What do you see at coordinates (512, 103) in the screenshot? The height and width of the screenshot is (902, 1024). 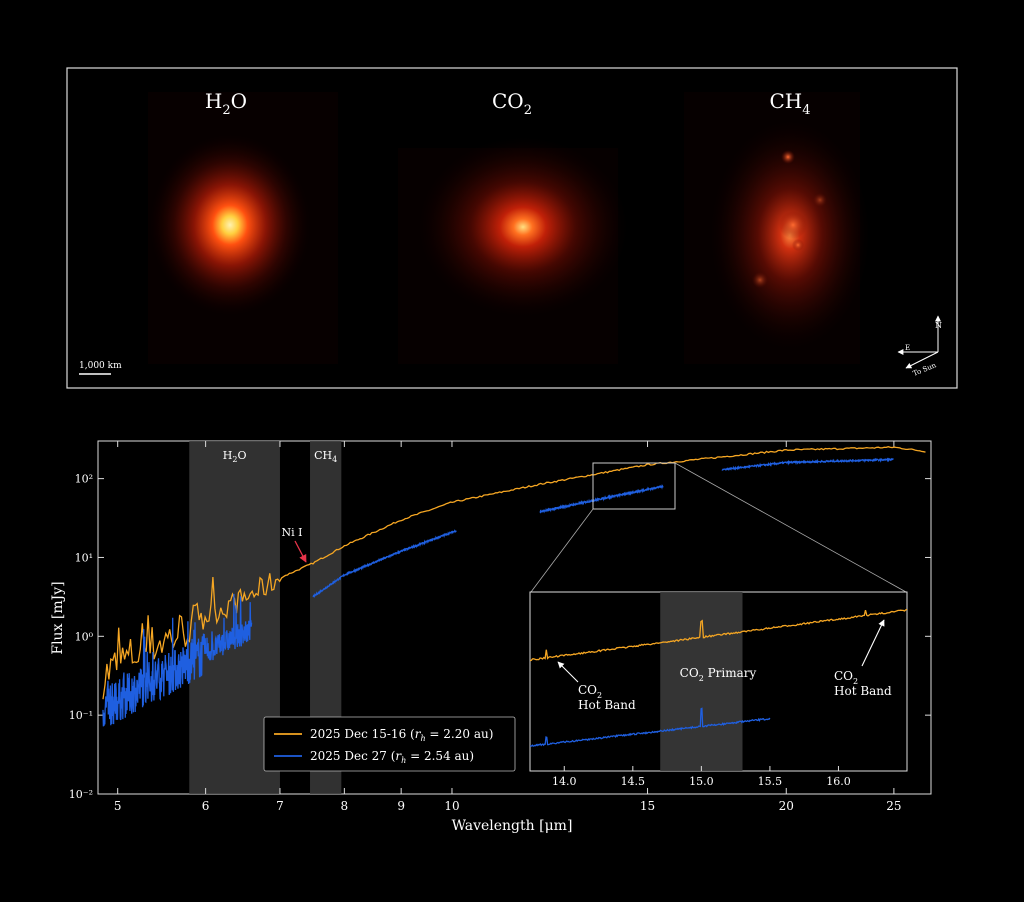 I see `panel-label-co2: CO2` at bounding box center [512, 103].